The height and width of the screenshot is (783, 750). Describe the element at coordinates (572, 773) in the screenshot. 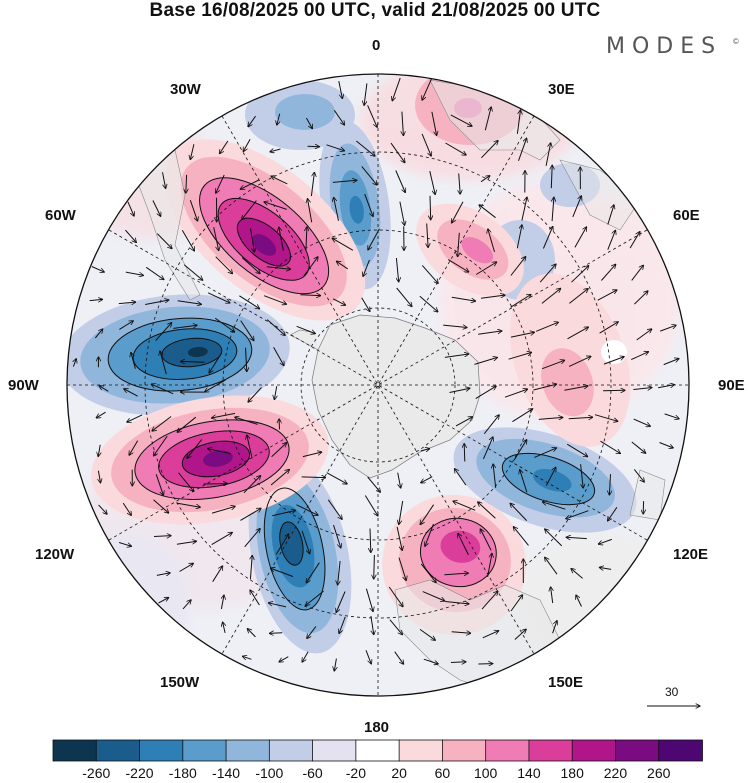

I see `colorbar-tick-label: 180` at that location.